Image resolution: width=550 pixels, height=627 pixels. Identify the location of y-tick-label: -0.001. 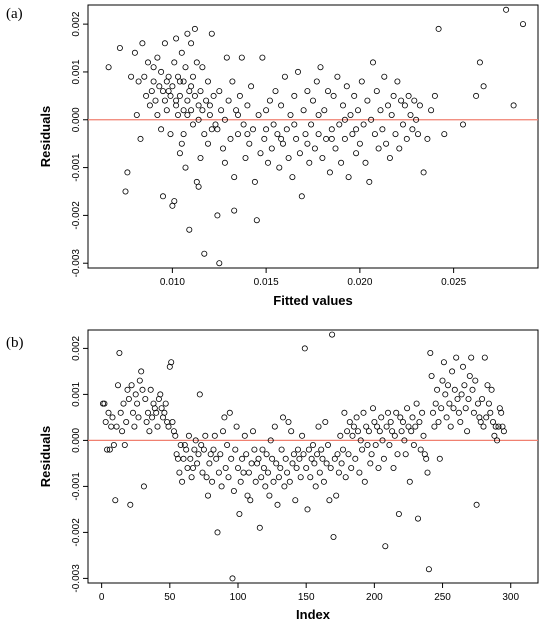
(76, 167).